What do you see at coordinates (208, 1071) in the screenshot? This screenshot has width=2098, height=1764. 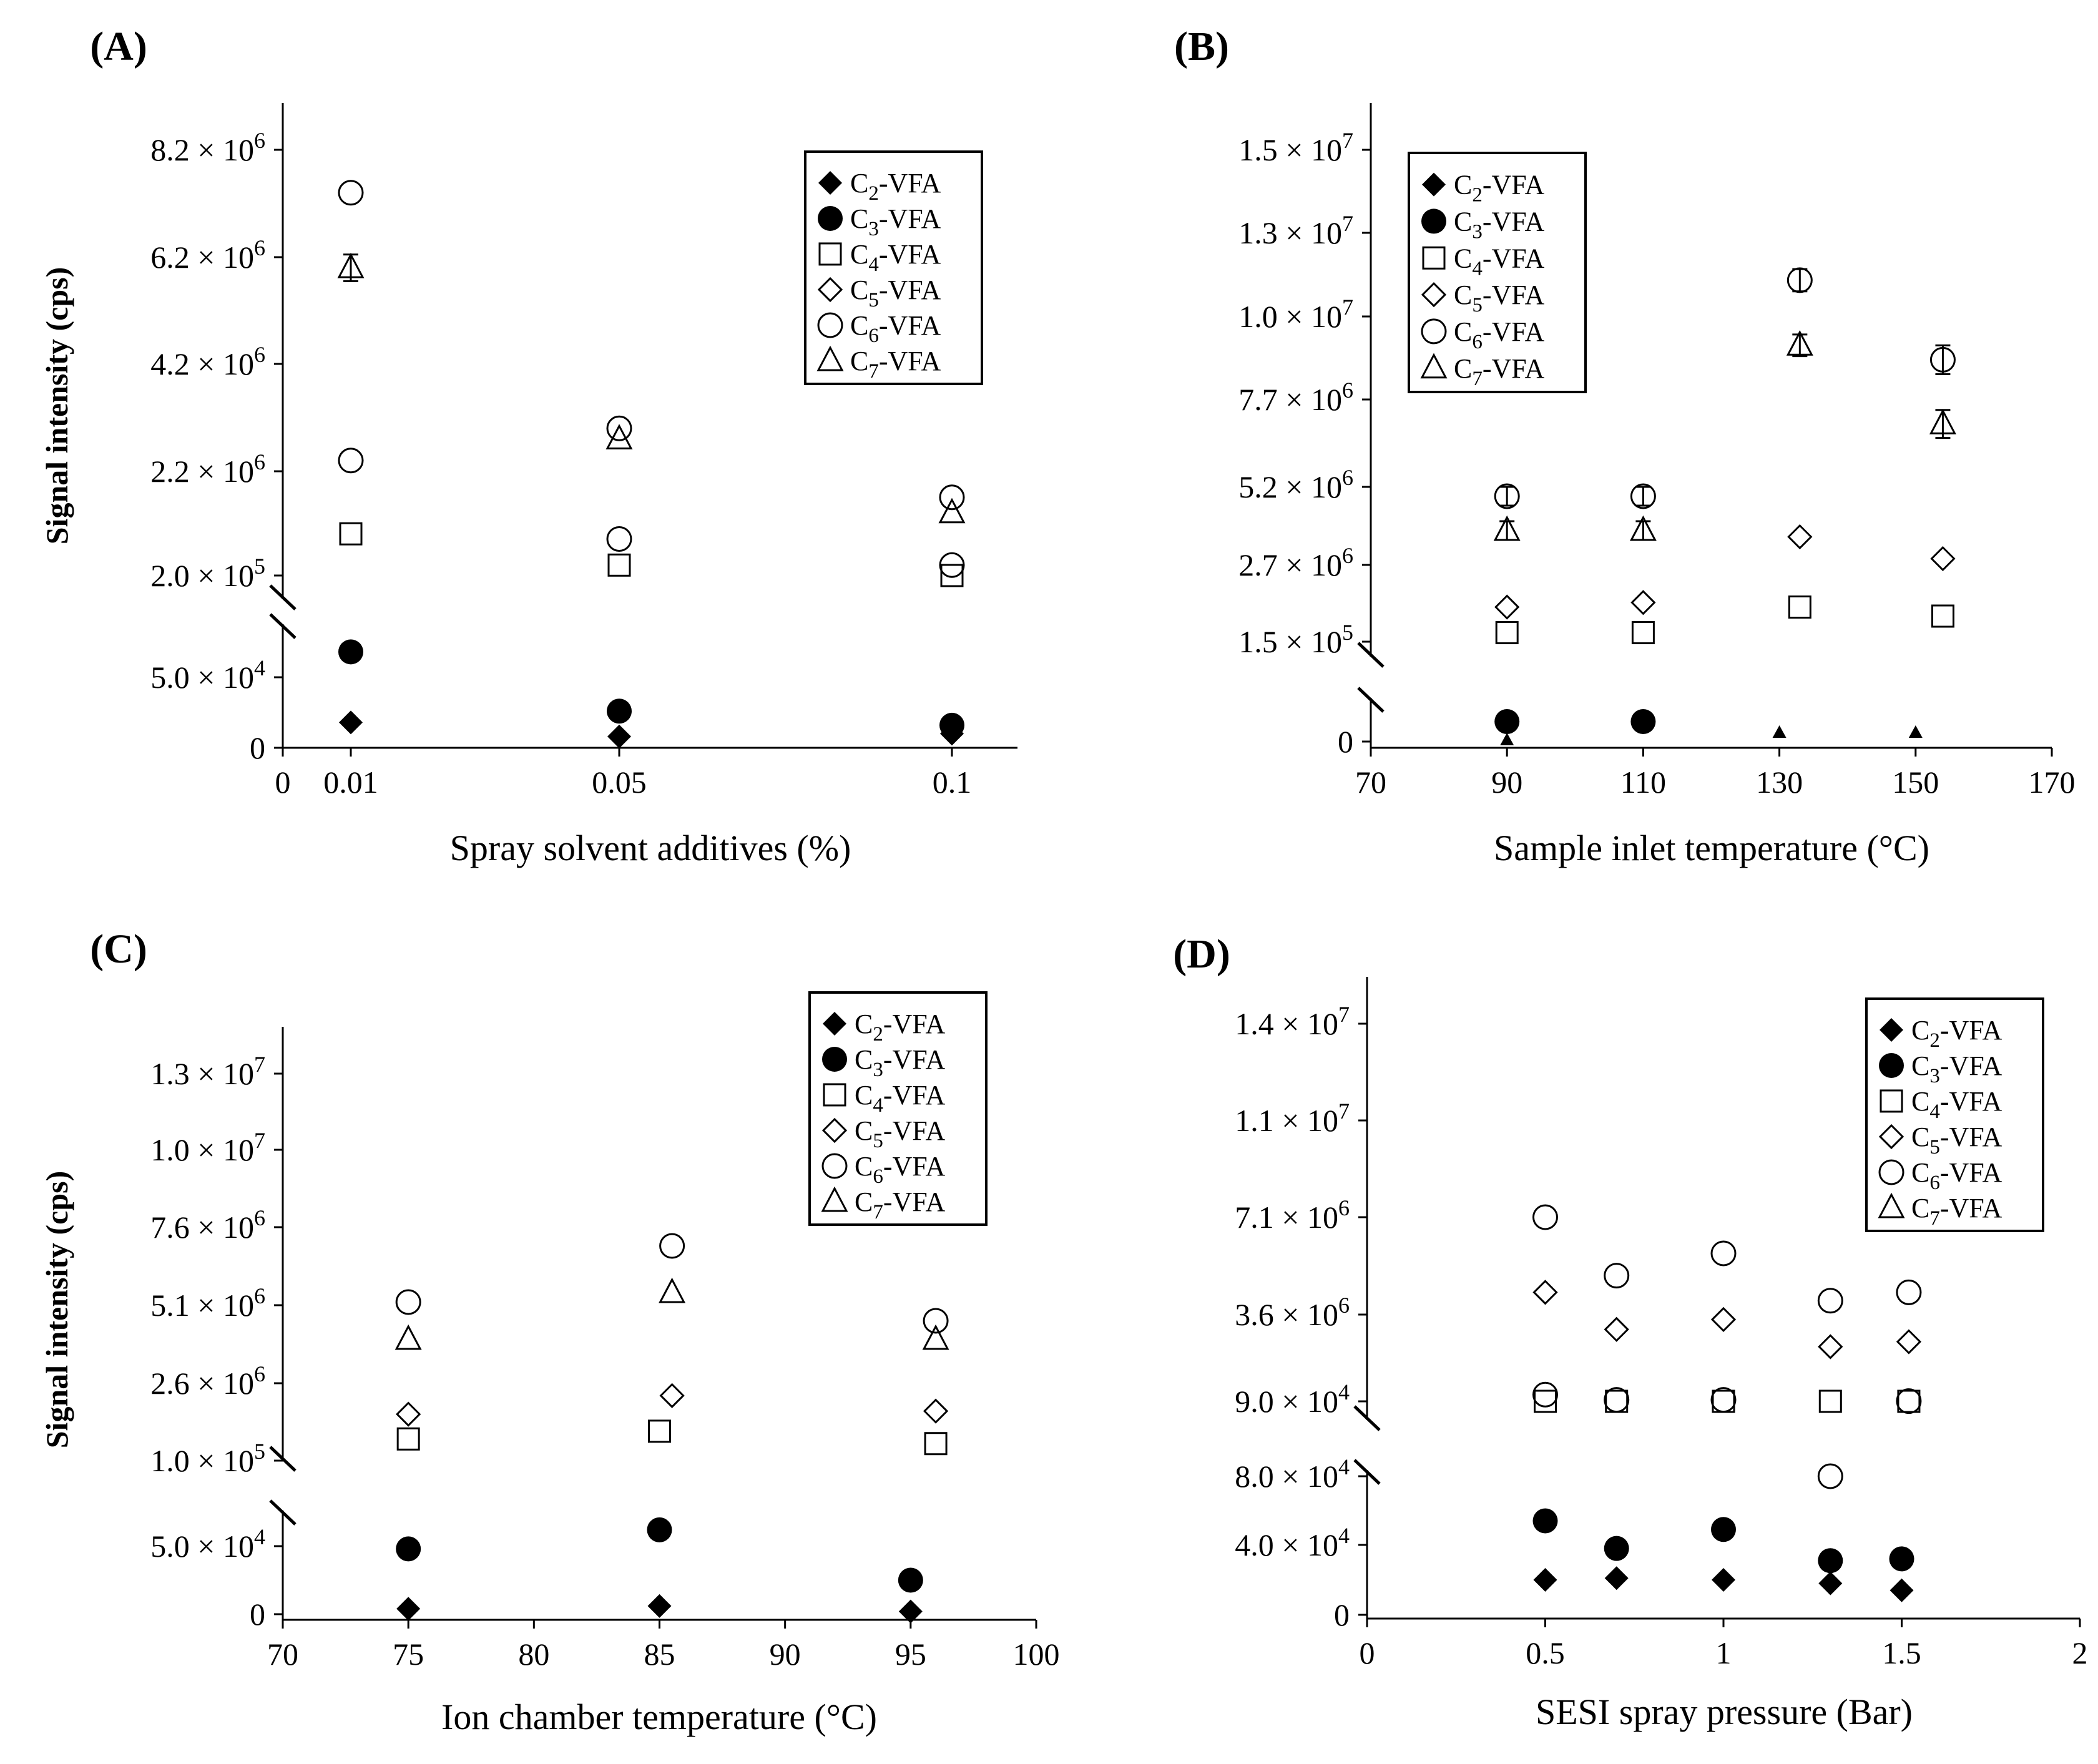 I see `y-tick-label: 1.3 × 10⁷` at bounding box center [208, 1071].